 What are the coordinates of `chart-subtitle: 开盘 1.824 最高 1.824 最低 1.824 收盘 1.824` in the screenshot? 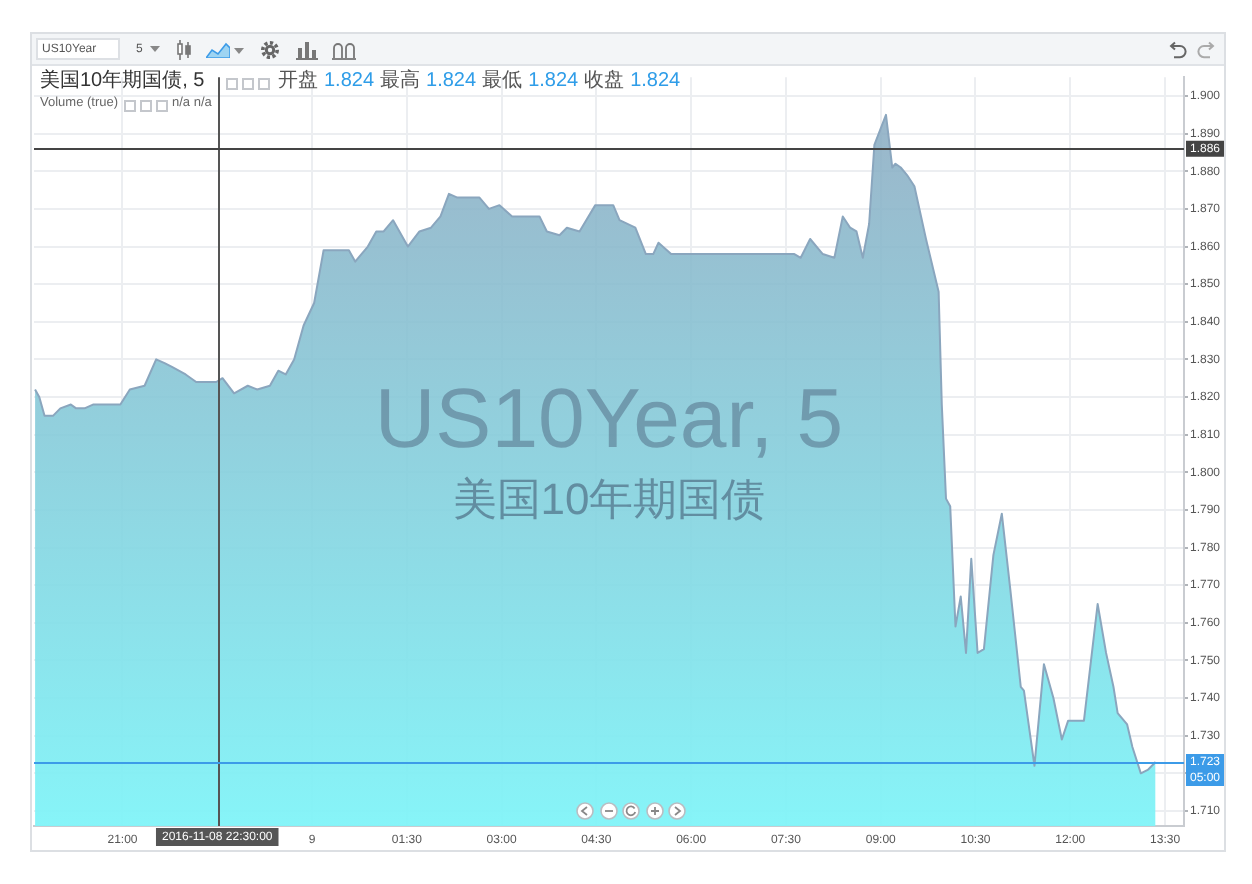 It's located at (479, 81).